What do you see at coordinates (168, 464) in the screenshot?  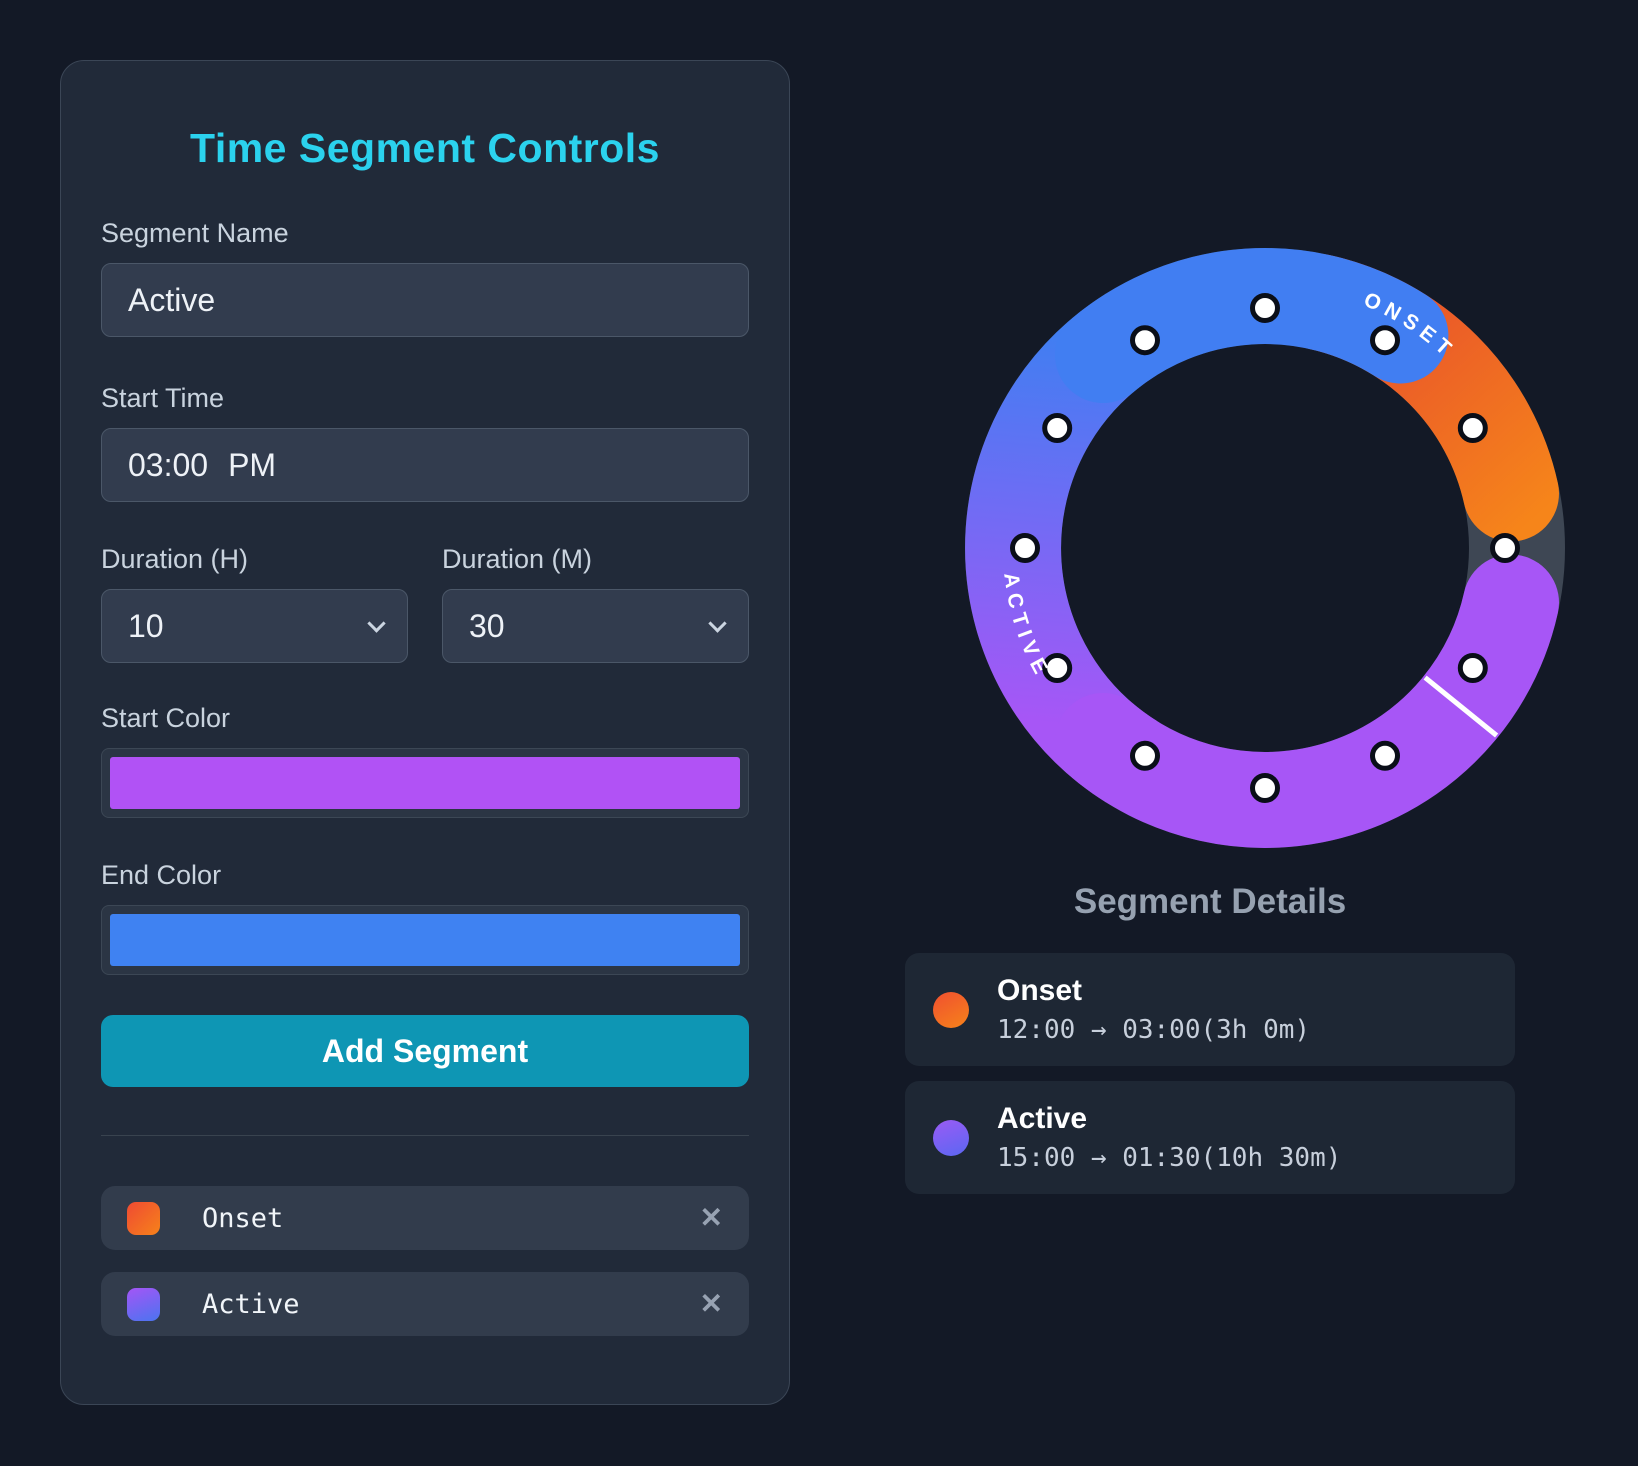 I see `start-time-value: 03:00` at bounding box center [168, 464].